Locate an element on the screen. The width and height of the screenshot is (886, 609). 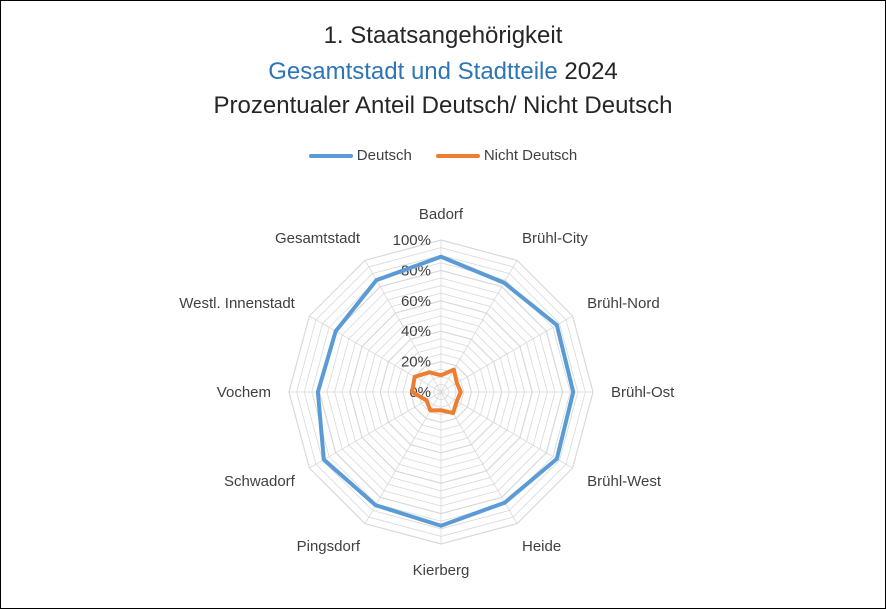
legend-label-nicht-deutsch: Nicht Deutsch is located at coordinates (530, 155).